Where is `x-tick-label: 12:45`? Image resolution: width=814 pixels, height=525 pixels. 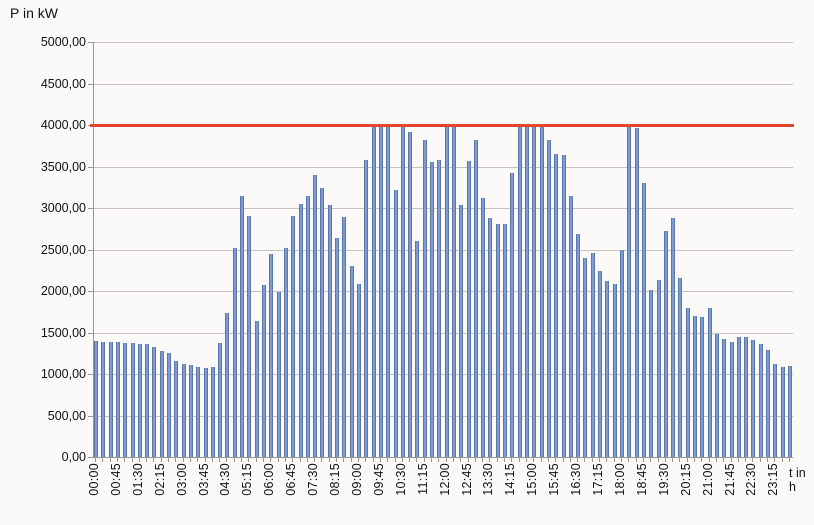
x-tick-label: 12:45 is located at coordinates (466, 479).